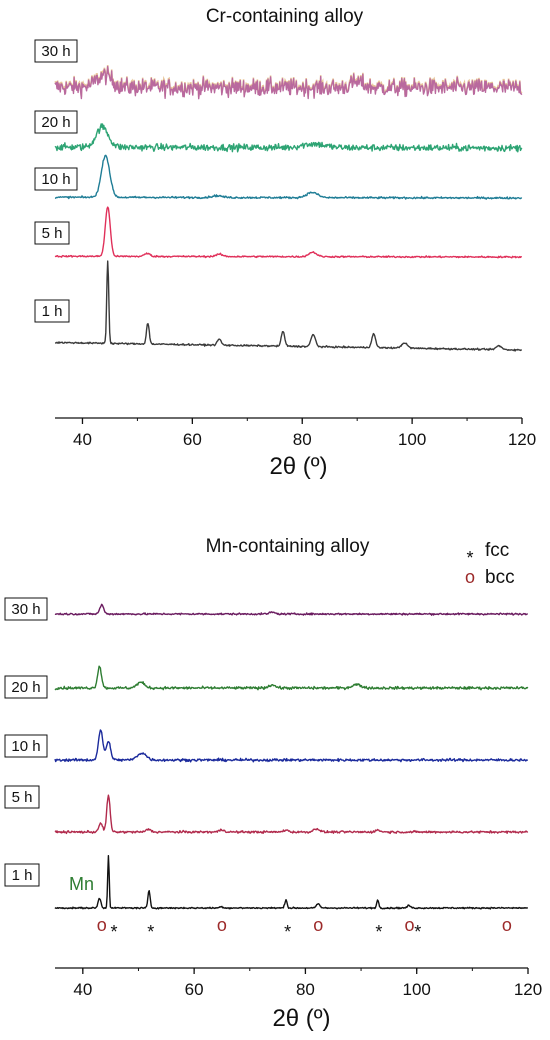 The image size is (550, 1040). Describe the element at coordinates (500, 577) in the screenshot. I see `legend-label: bcc` at that location.